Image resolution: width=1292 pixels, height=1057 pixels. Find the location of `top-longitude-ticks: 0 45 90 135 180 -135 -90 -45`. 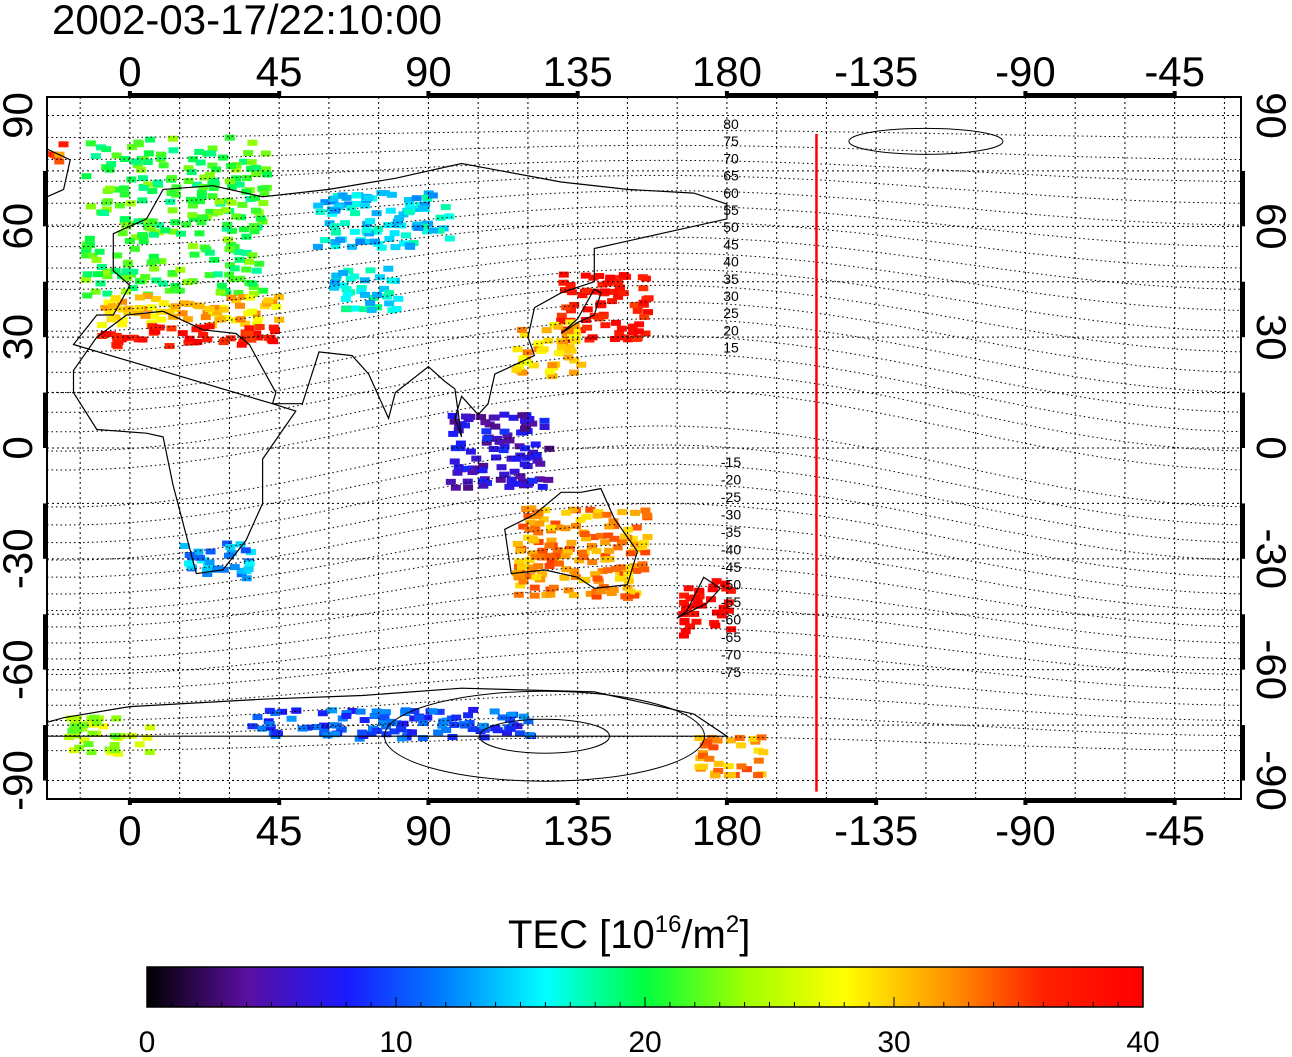

top-longitude-ticks: 0 45 90 135 180 -135 -90 -45 is located at coordinates (661, 71).